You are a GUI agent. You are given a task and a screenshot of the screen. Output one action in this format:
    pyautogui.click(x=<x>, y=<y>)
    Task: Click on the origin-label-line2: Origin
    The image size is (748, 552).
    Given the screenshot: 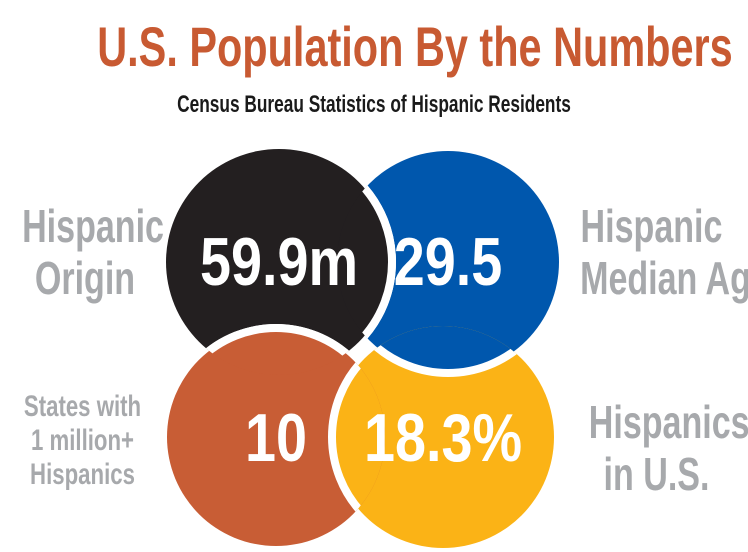 What is the action you would take?
    pyautogui.click(x=85, y=278)
    